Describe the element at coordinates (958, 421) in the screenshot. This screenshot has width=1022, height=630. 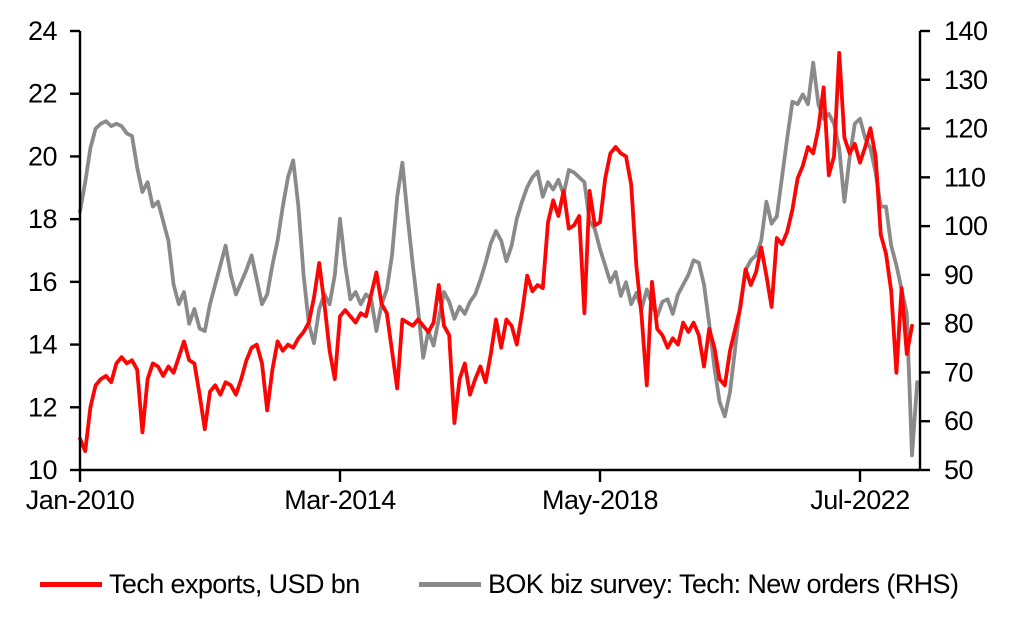
I see `right-axis-tick-label: 60` at that location.